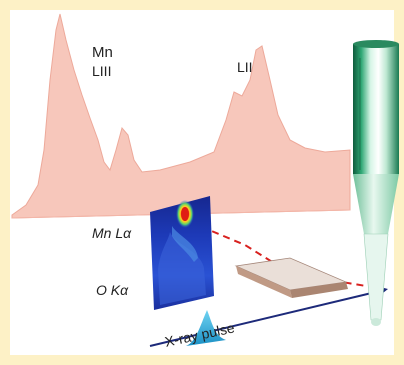  I want to click on xray-pulse, so click(206, 328).